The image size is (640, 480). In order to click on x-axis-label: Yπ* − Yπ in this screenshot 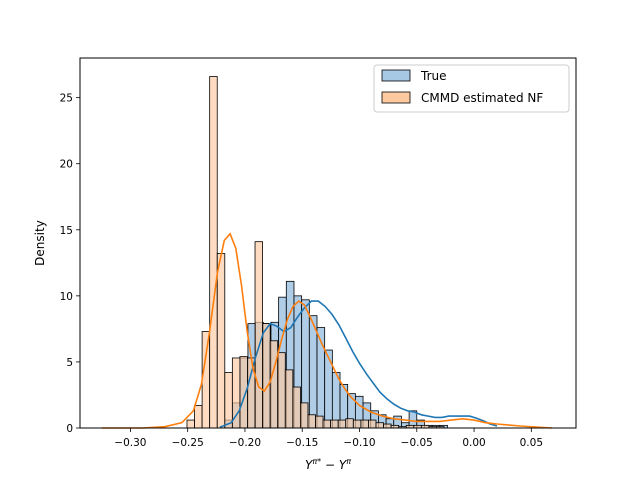, I will do `click(328, 464)`.